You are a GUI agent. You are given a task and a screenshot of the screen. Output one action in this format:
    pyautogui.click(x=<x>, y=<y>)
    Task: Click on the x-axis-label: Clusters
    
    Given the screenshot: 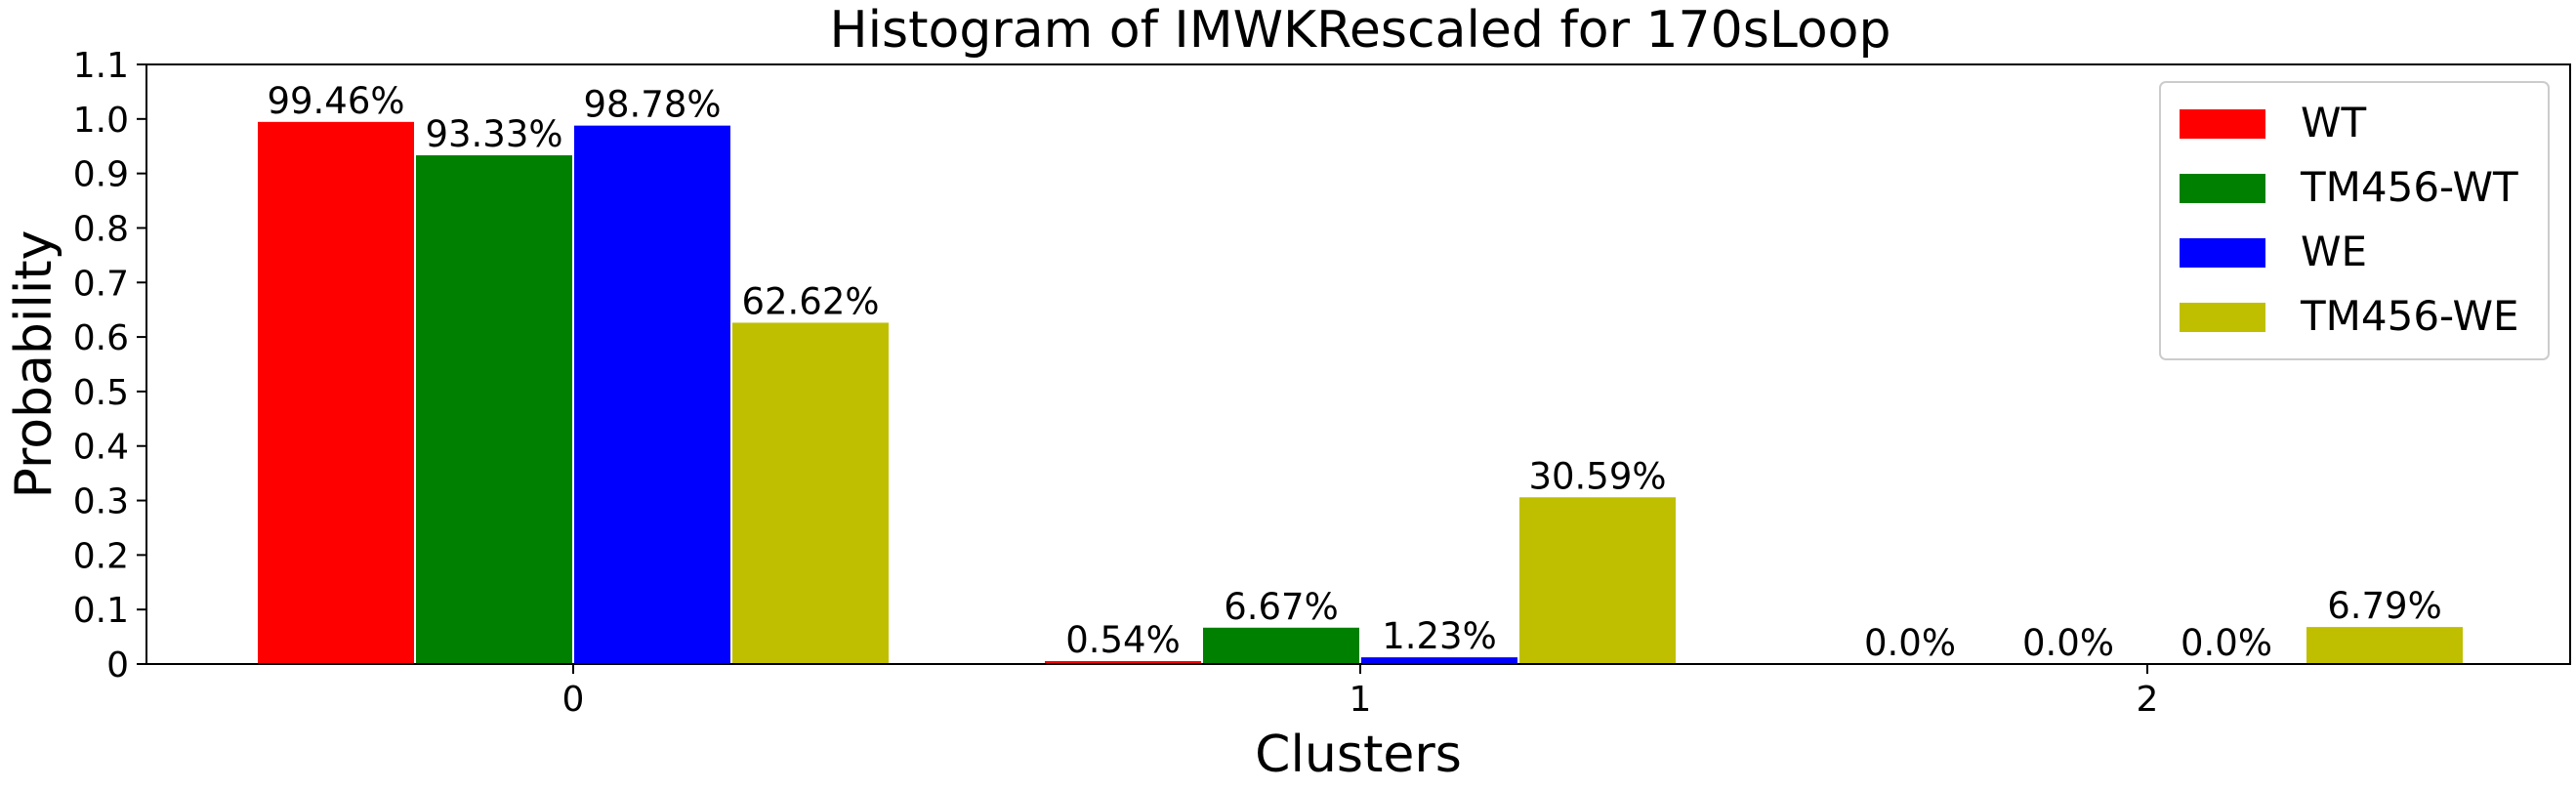 What is the action you would take?
    pyautogui.click(x=1358, y=755)
    